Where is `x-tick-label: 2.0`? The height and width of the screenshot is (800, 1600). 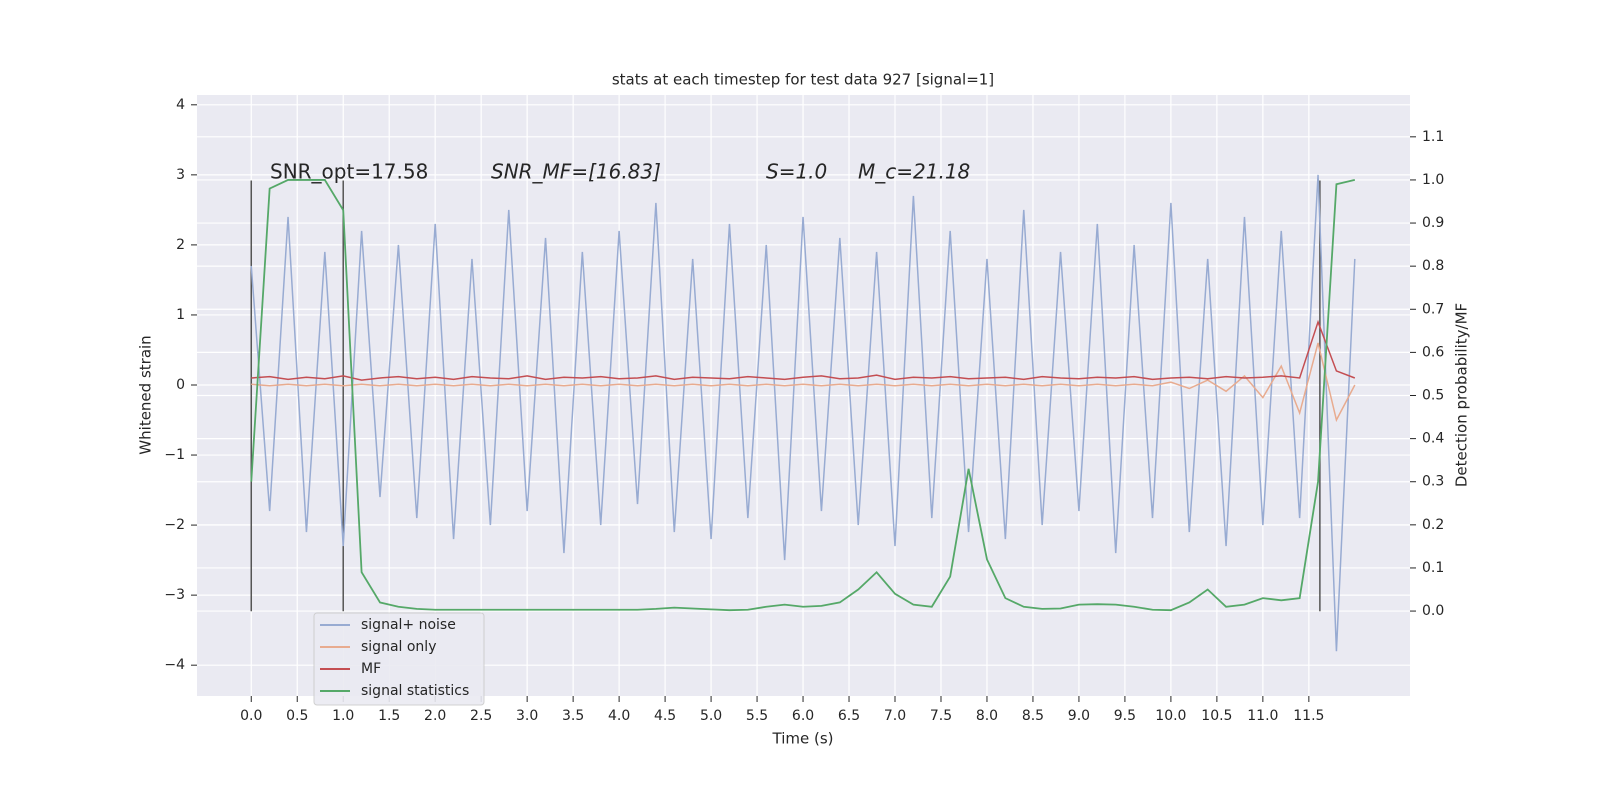
x-tick-label: 2.0 is located at coordinates (435, 716).